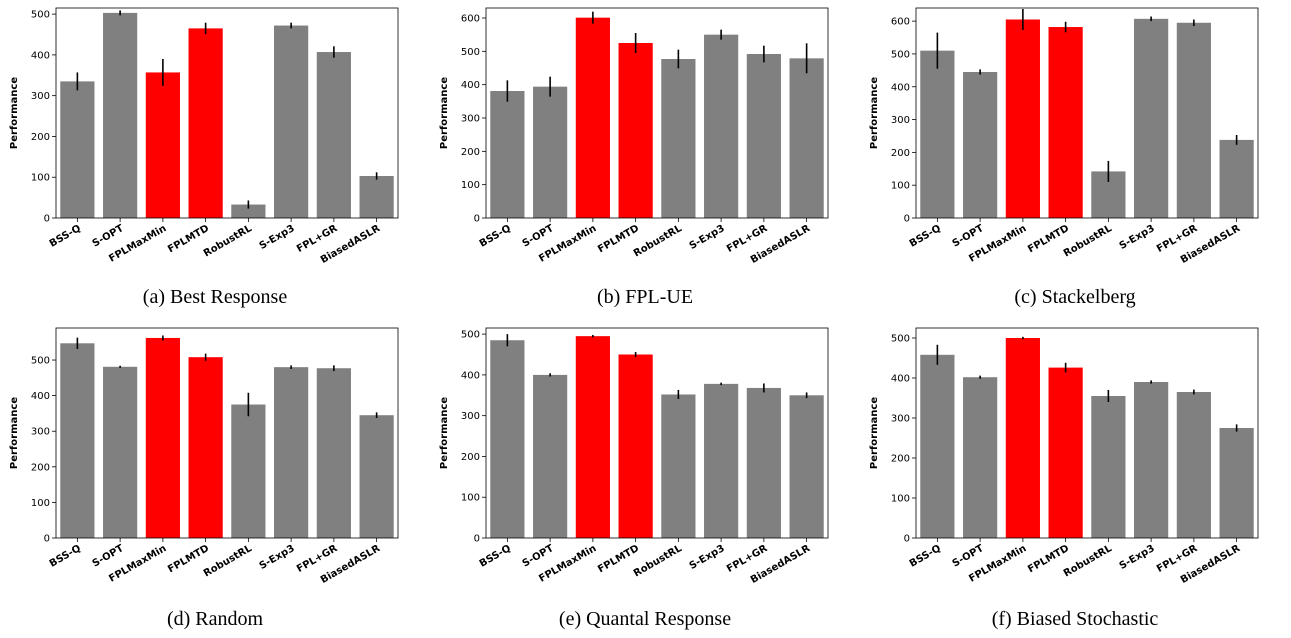 The width and height of the screenshot is (1291, 638). I want to click on chart-caption: (a) Best Response, so click(215, 297).